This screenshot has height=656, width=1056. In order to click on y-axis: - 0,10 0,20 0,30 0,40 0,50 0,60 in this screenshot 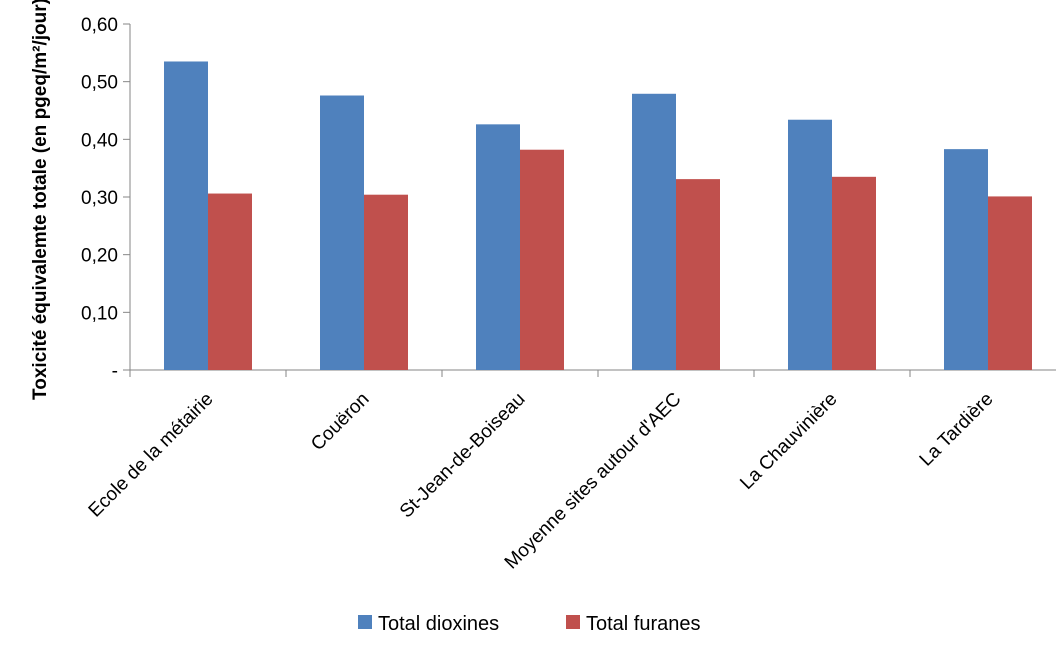, I will do `click(106, 198)`.